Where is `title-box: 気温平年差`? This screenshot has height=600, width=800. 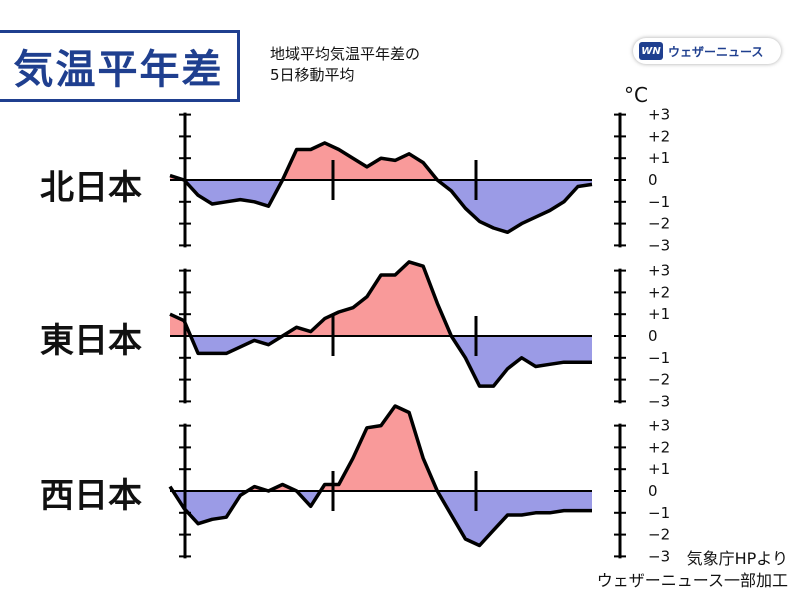
title-box: 気温平年差 is located at coordinates (120, 66).